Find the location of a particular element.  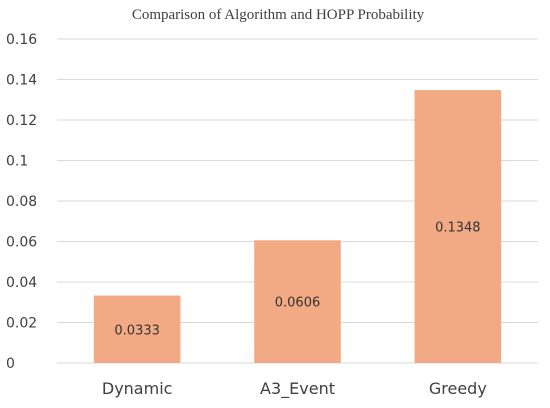

y-tick-label: 0.04 is located at coordinates (21, 283).